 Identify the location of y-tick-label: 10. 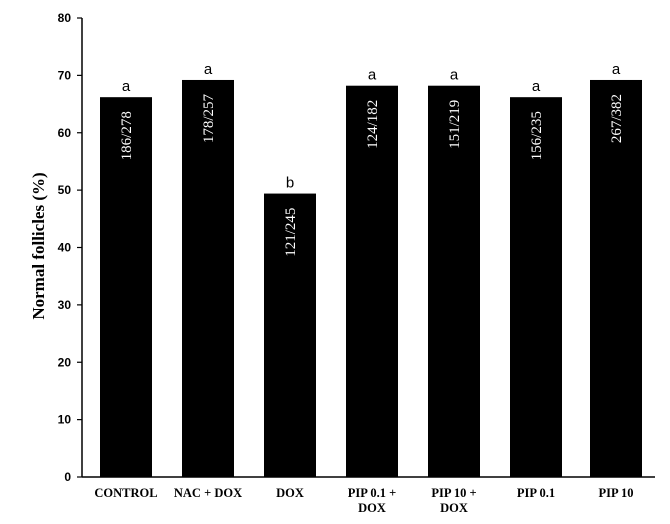
(65, 420).